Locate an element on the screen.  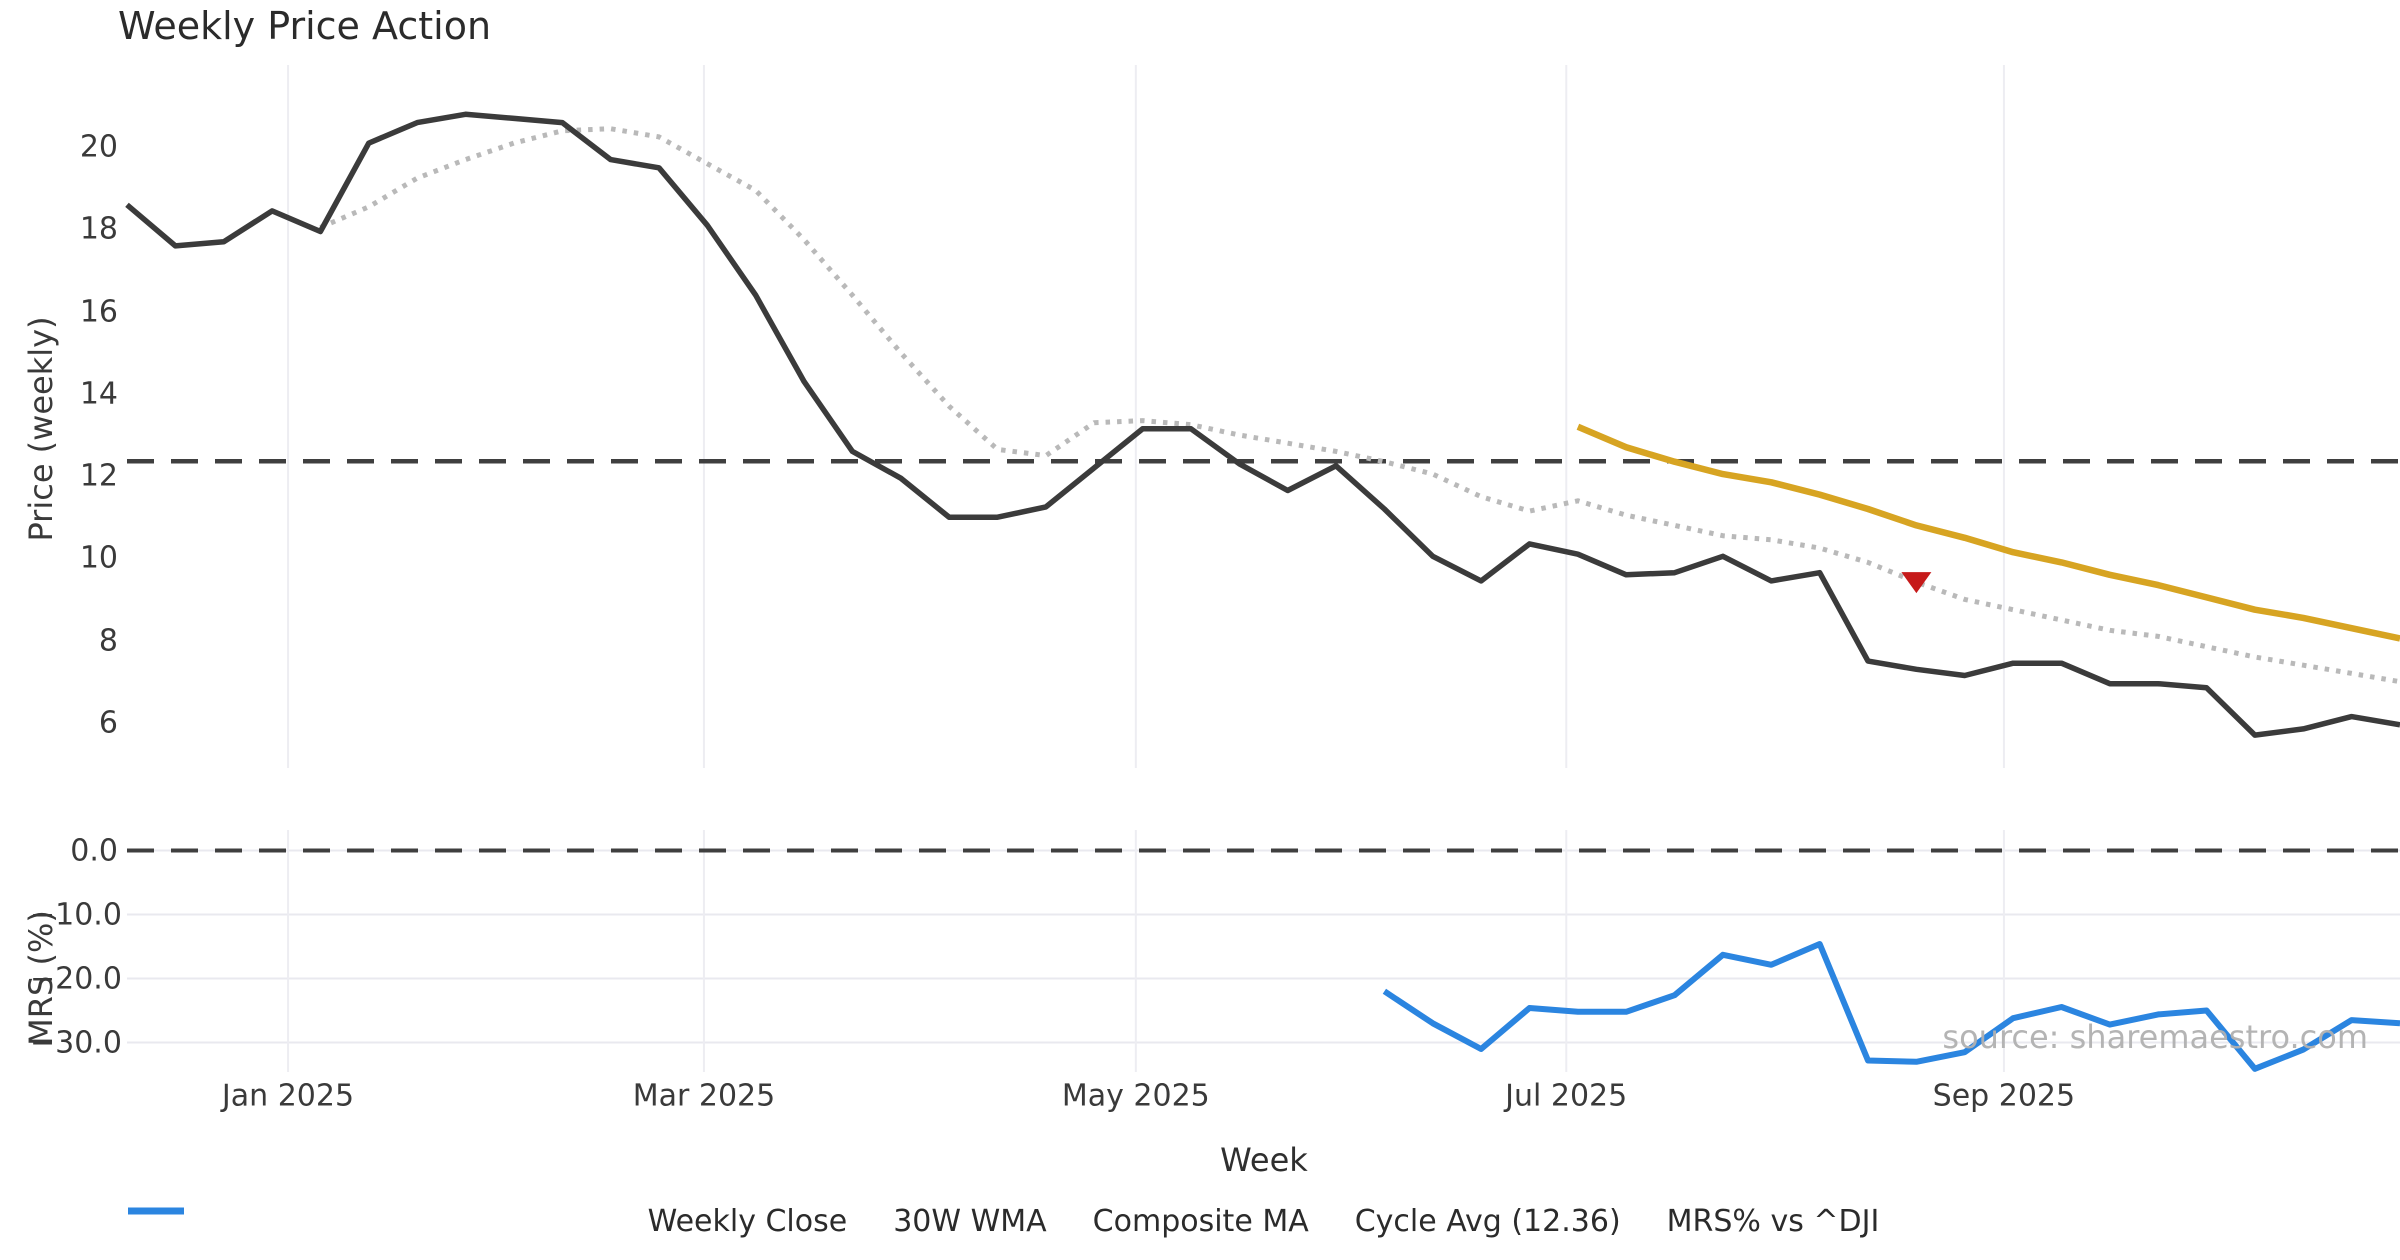
series-mrs-vs-dji-line is located at coordinates (1891, 1006).